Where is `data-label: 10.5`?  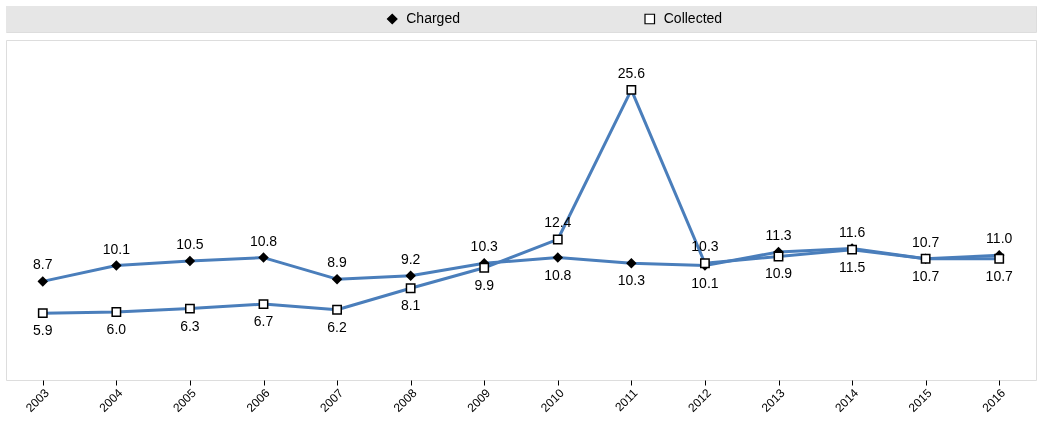
data-label: 10.5 is located at coordinates (190, 244).